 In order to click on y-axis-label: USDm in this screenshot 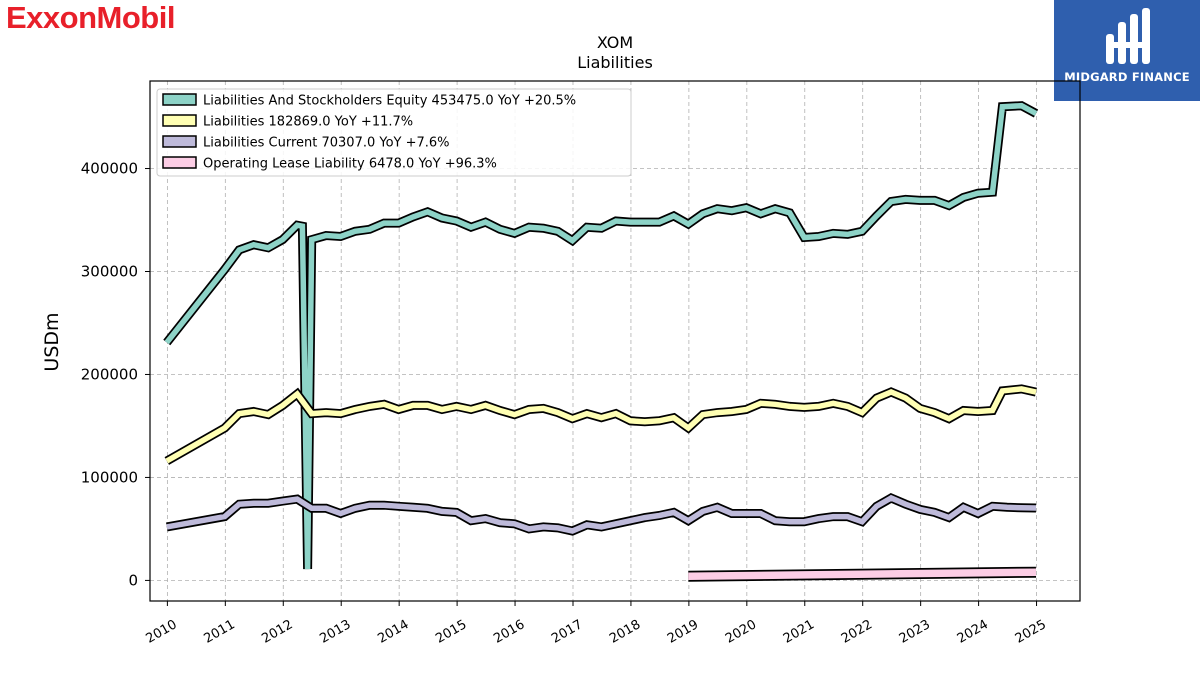, I will do `click(52, 341)`.